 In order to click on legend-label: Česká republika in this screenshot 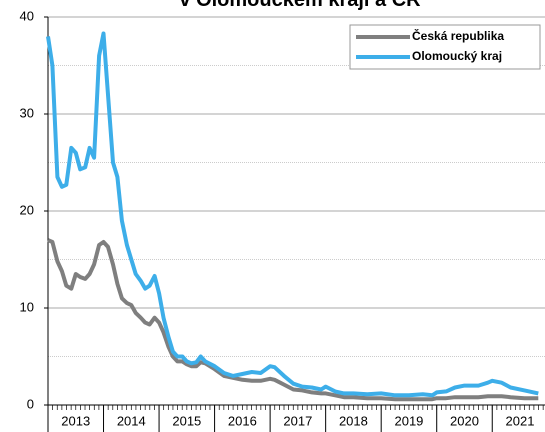, I will do `click(458, 35)`.